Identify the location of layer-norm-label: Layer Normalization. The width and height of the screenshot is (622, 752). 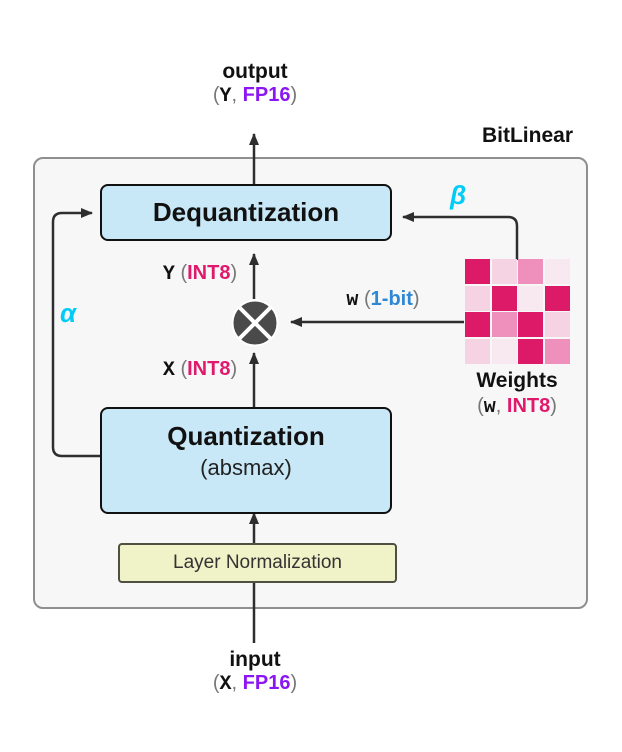
(257, 562).